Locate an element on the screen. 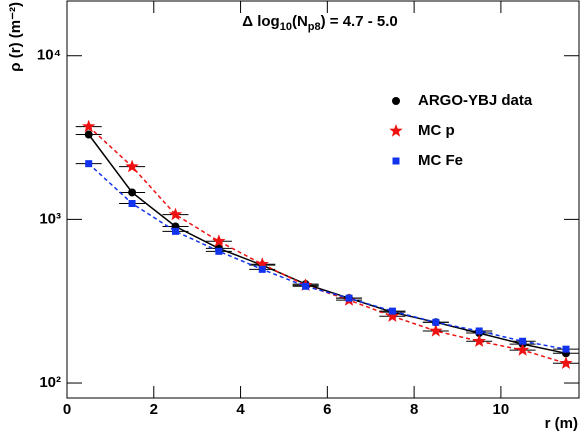  legend-label: MC Fe is located at coordinates (440, 160).